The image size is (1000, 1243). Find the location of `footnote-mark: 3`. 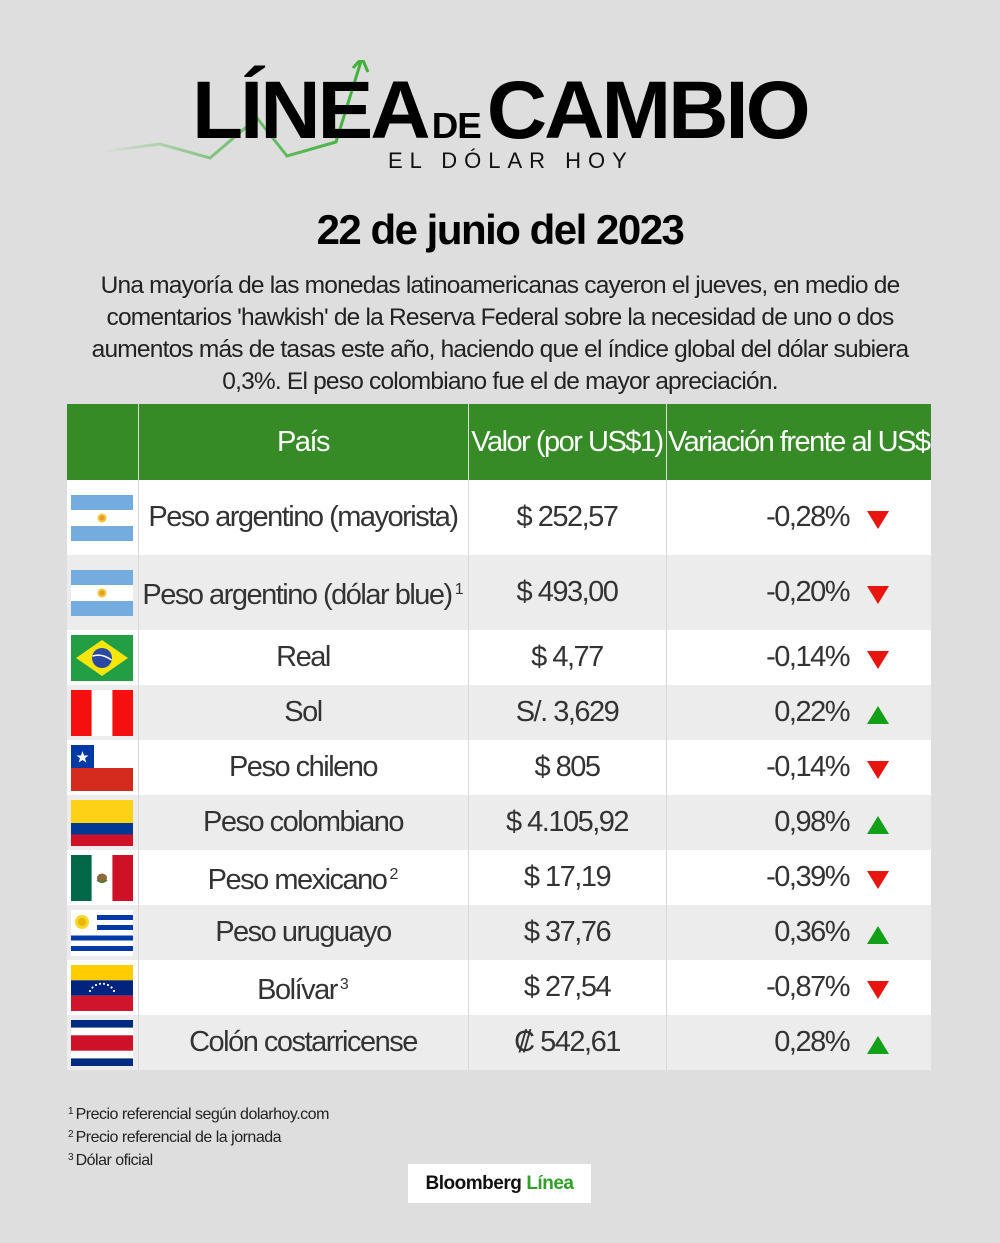

footnote-mark: 3 is located at coordinates (344, 984).